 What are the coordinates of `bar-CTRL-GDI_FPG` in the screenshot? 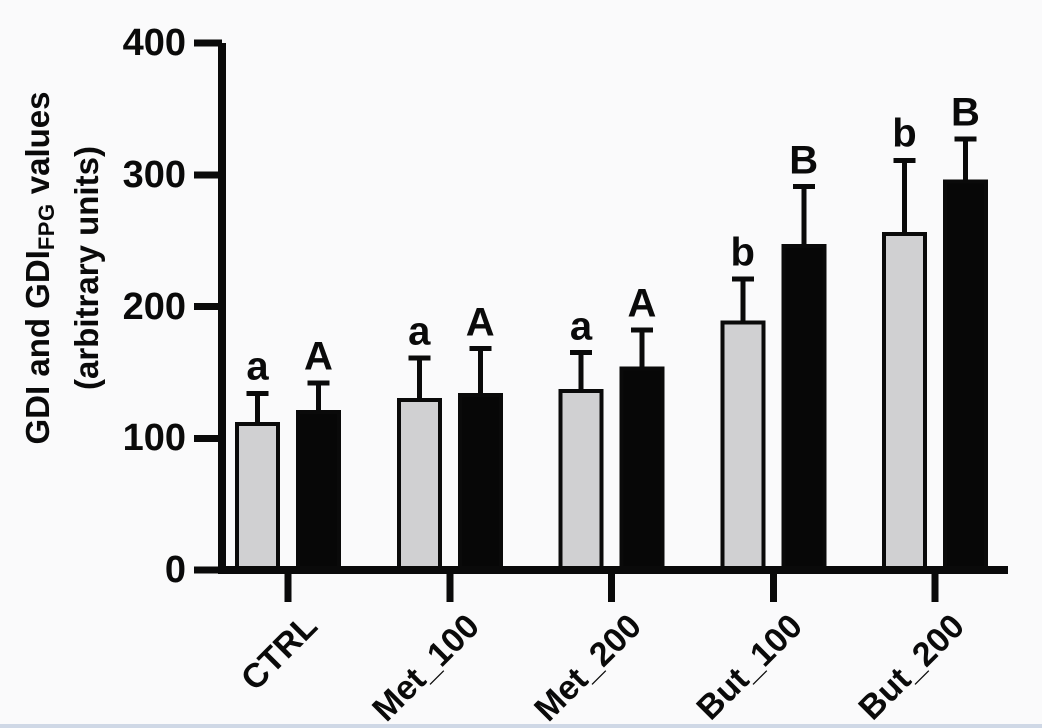 It's located at (318, 491).